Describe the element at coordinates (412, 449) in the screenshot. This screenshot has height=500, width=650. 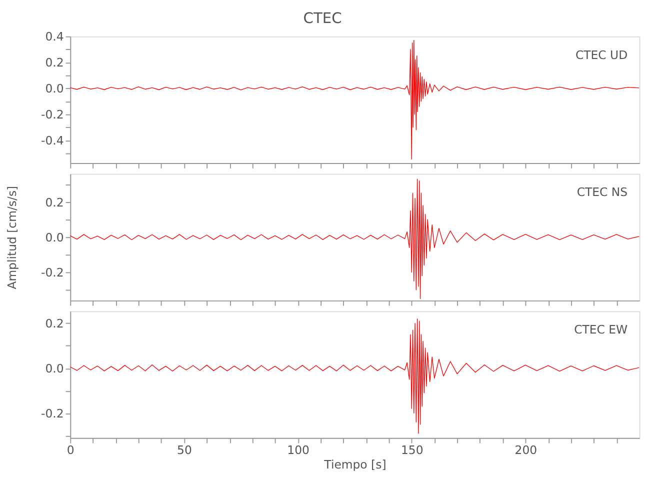
I see `x-tick-label: 150` at that location.